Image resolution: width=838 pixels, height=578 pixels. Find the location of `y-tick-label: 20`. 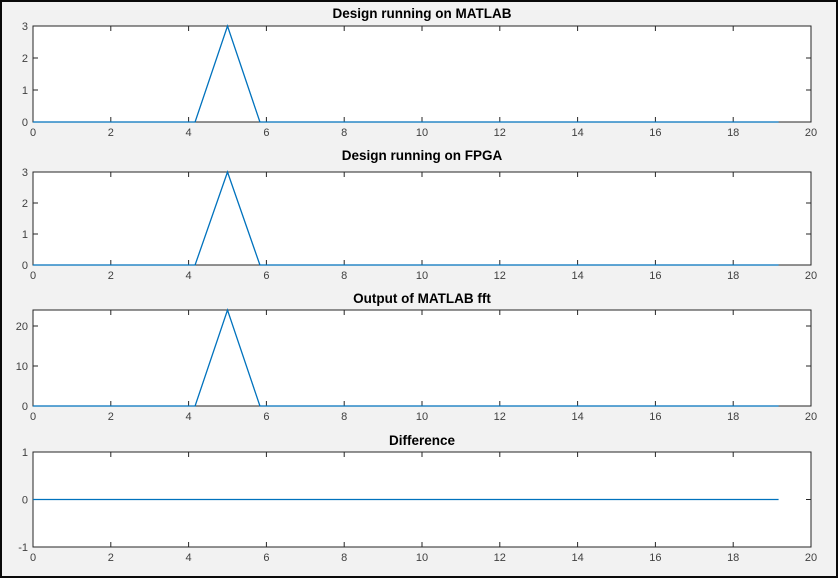

y-tick-label: 20 is located at coordinates (22, 327).